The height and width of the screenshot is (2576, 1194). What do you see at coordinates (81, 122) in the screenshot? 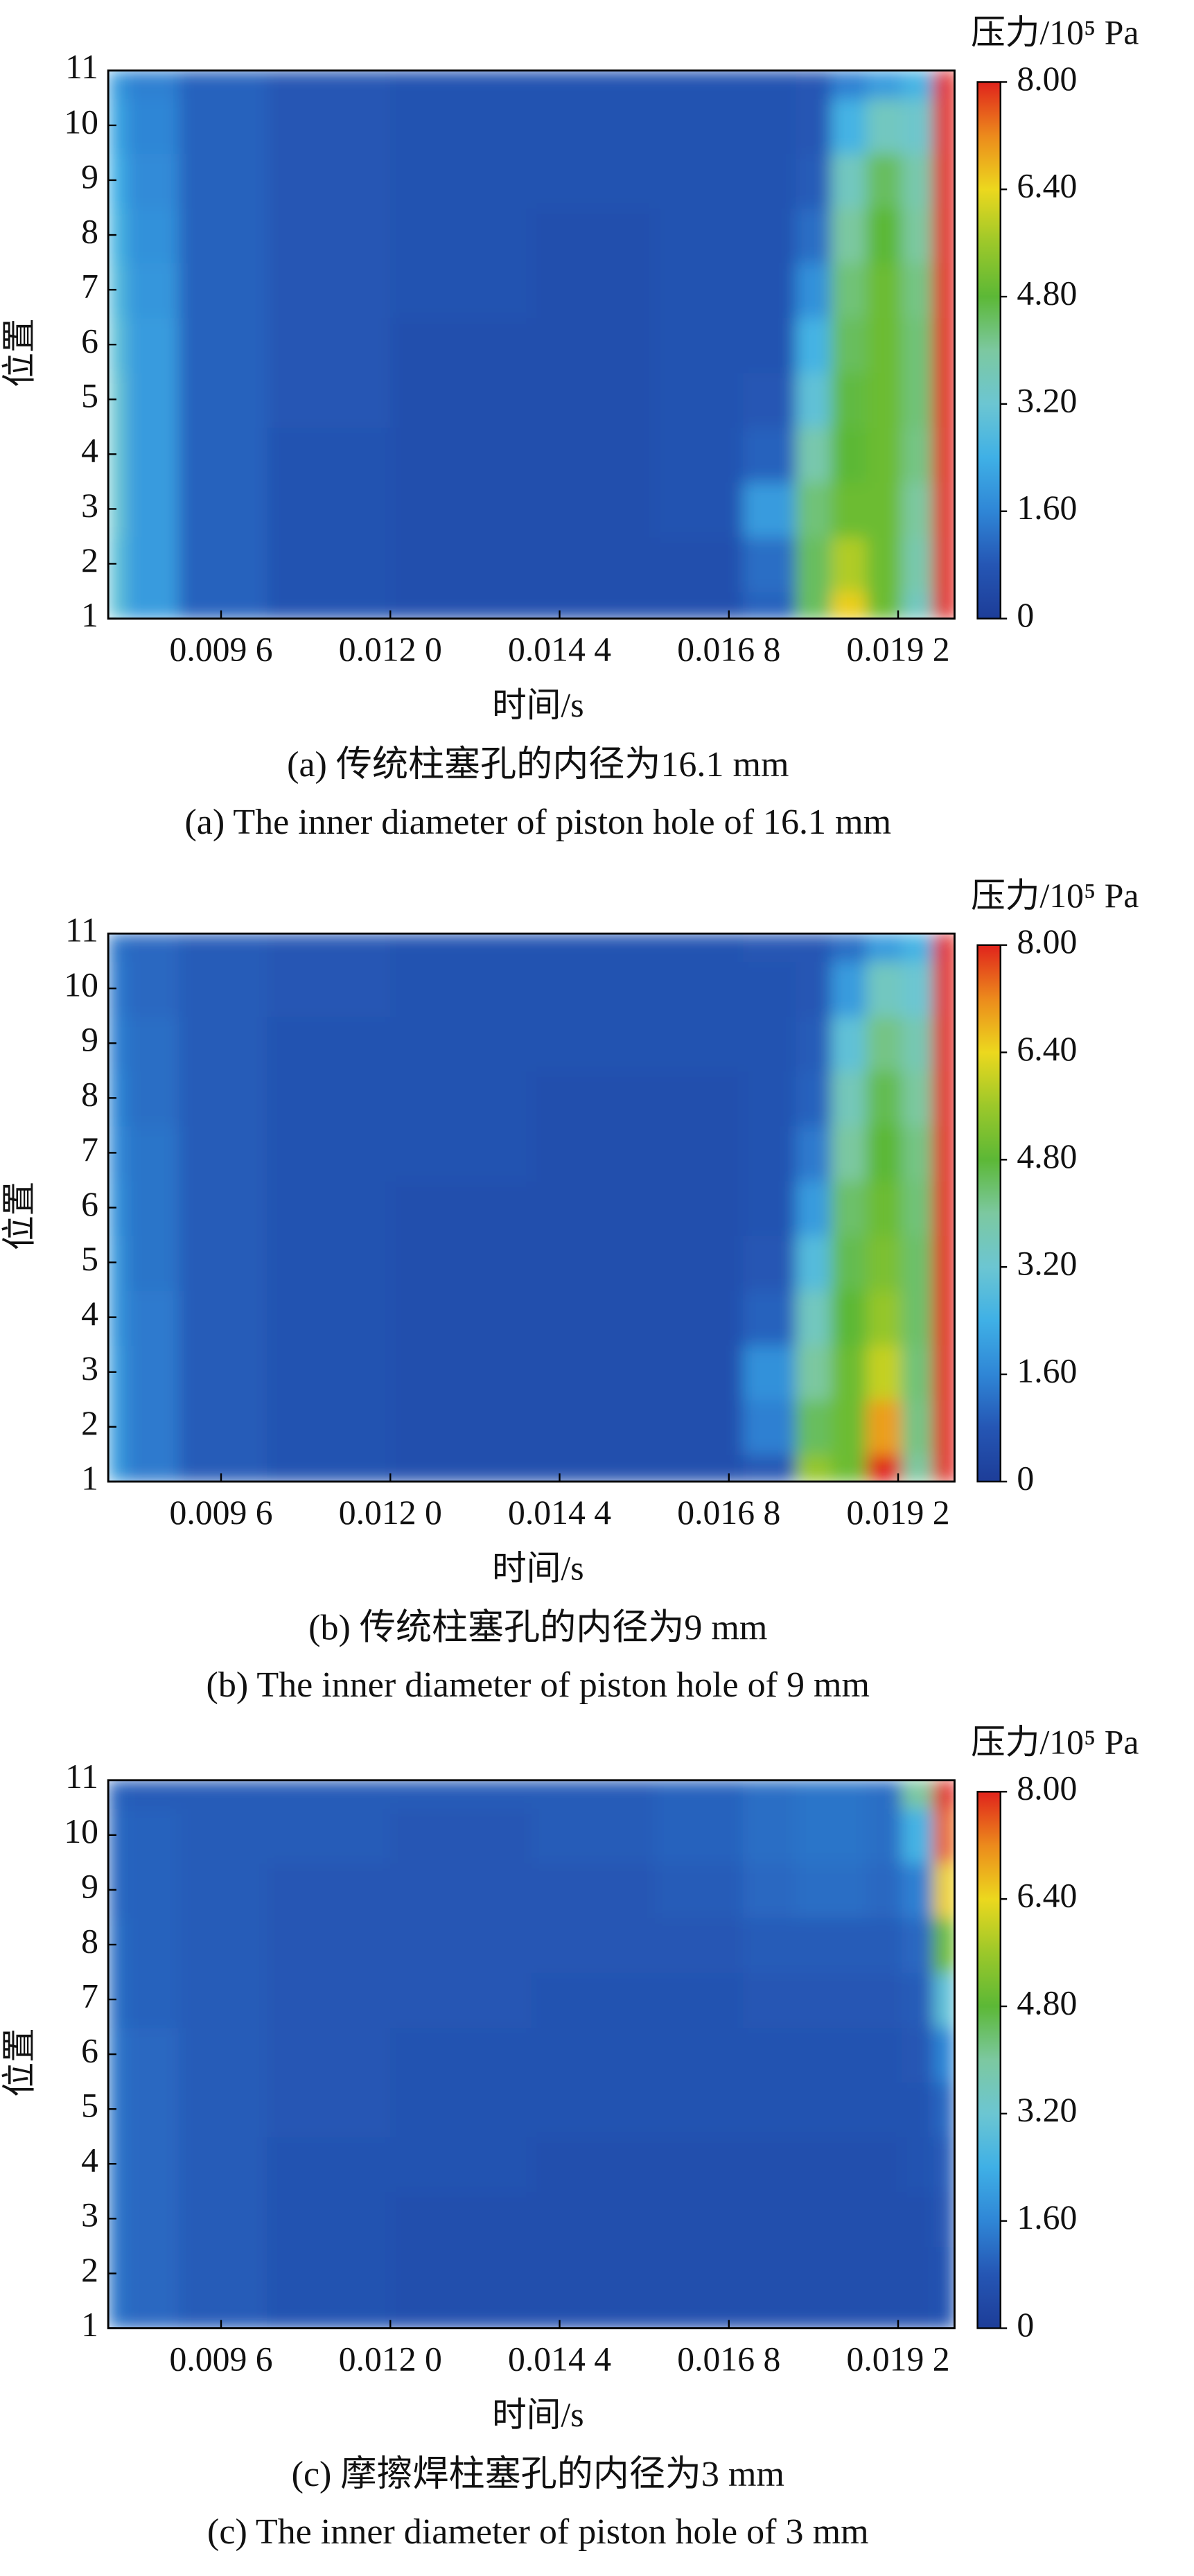
I see `y-tick-label: 10` at bounding box center [81, 122].